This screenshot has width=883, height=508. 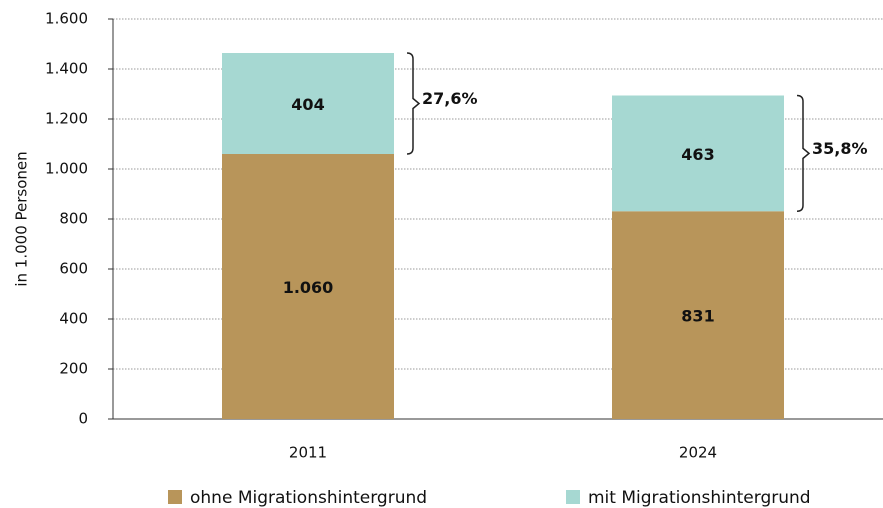 What do you see at coordinates (66, 119) in the screenshot?
I see `y-tick-label: 1.200` at bounding box center [66, 119].